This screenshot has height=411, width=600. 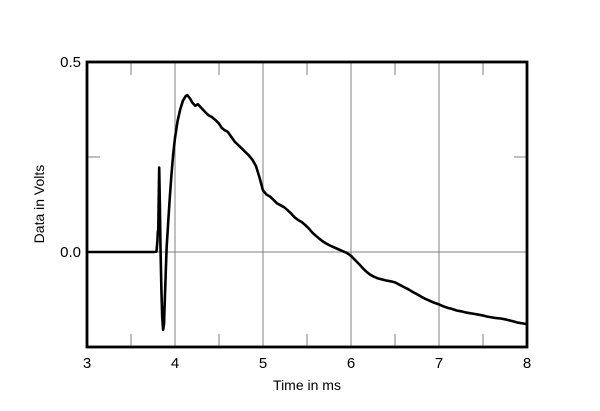 I want to click on y-axis-title: Data in Volts, so click(x=39, y=204).